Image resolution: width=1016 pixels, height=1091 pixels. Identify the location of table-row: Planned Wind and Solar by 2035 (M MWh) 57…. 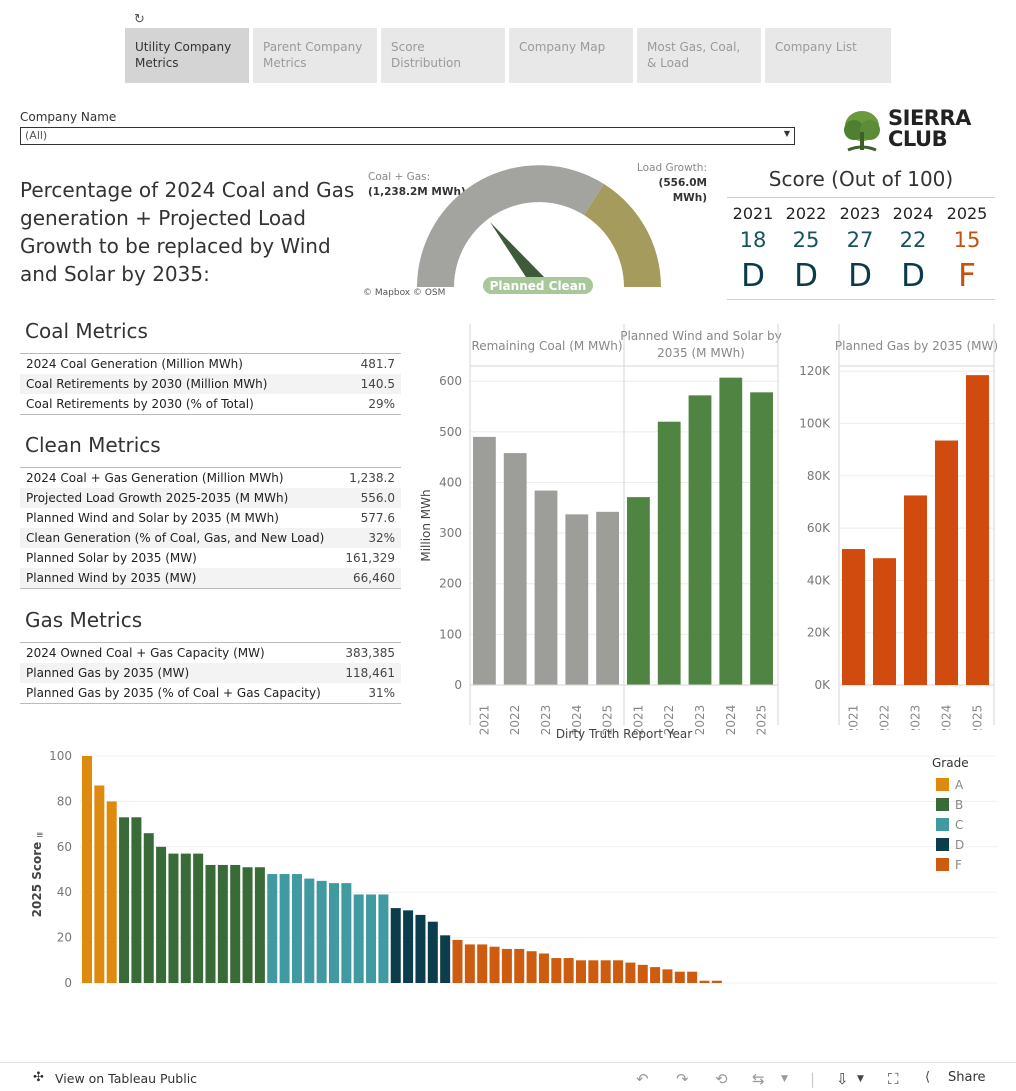
(210, 518).